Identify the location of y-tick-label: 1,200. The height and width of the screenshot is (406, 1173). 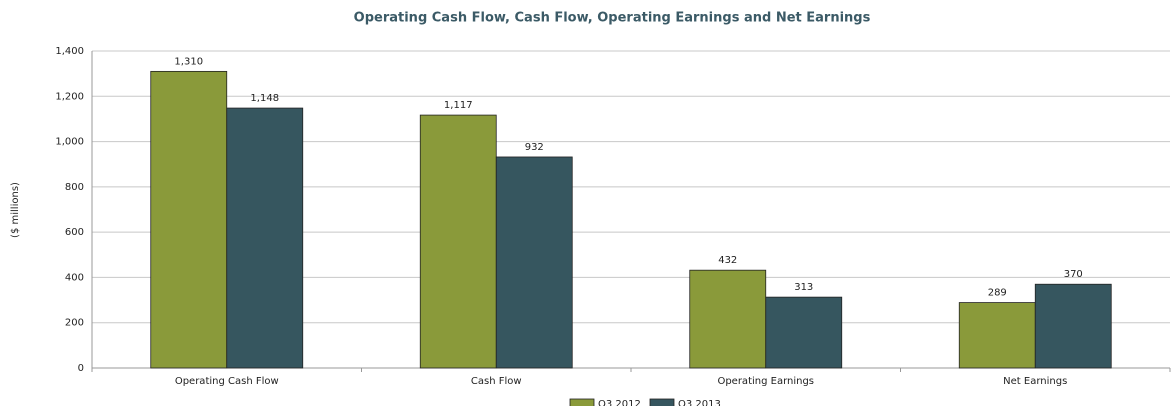
(69, 96).